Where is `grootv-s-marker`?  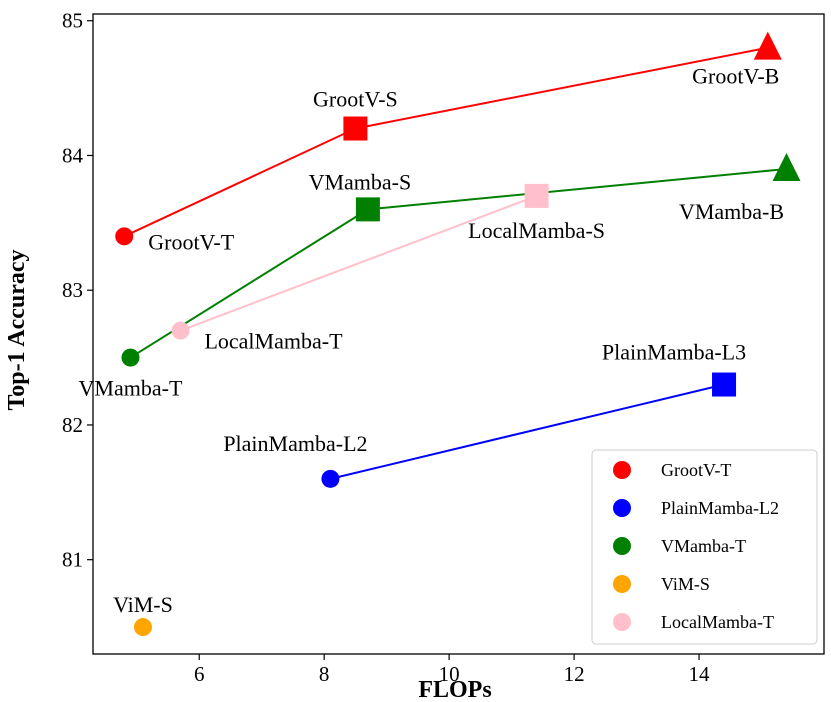 grootv-s-marker is located at coordinates (355, 128).